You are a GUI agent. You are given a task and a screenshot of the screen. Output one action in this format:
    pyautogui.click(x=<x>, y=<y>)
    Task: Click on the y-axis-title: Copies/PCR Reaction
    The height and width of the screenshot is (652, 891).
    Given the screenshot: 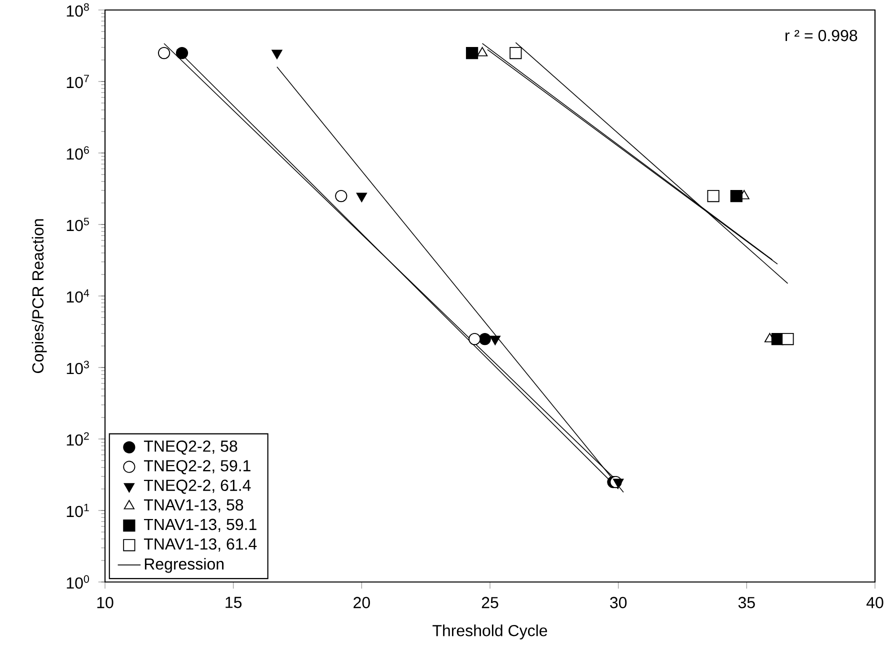 What is the action you would take?
    pyautogui.click(x=39, y=296)
    